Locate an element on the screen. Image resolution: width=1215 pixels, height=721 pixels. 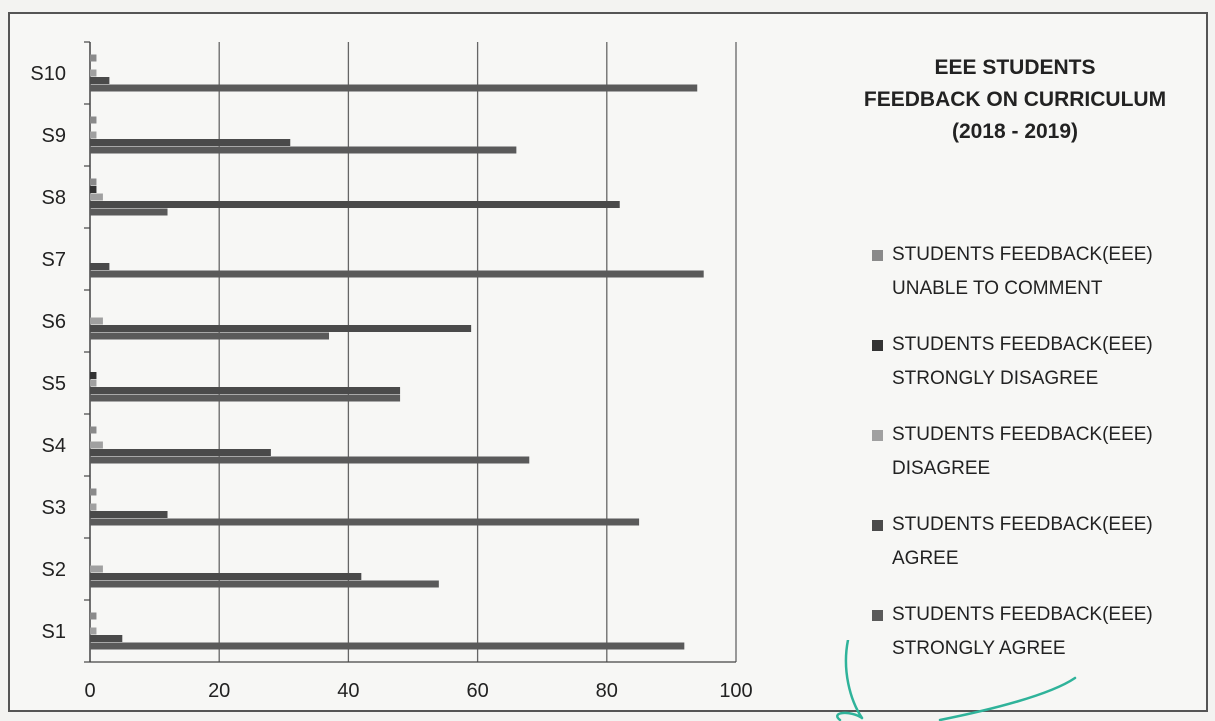
chart-title-line-2: FEEDBACK ON CURRICULUM is located at coordinates (1015, 99).